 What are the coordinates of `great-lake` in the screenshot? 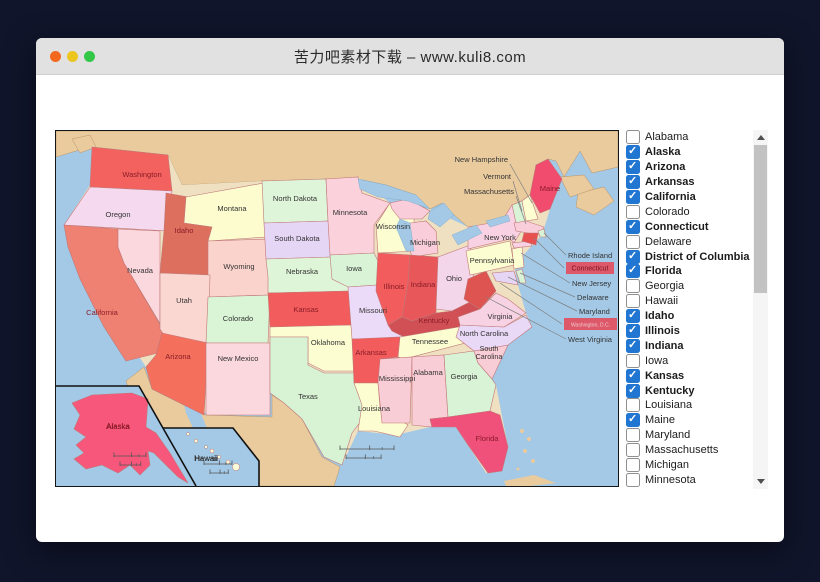 It's located at (441, 215).